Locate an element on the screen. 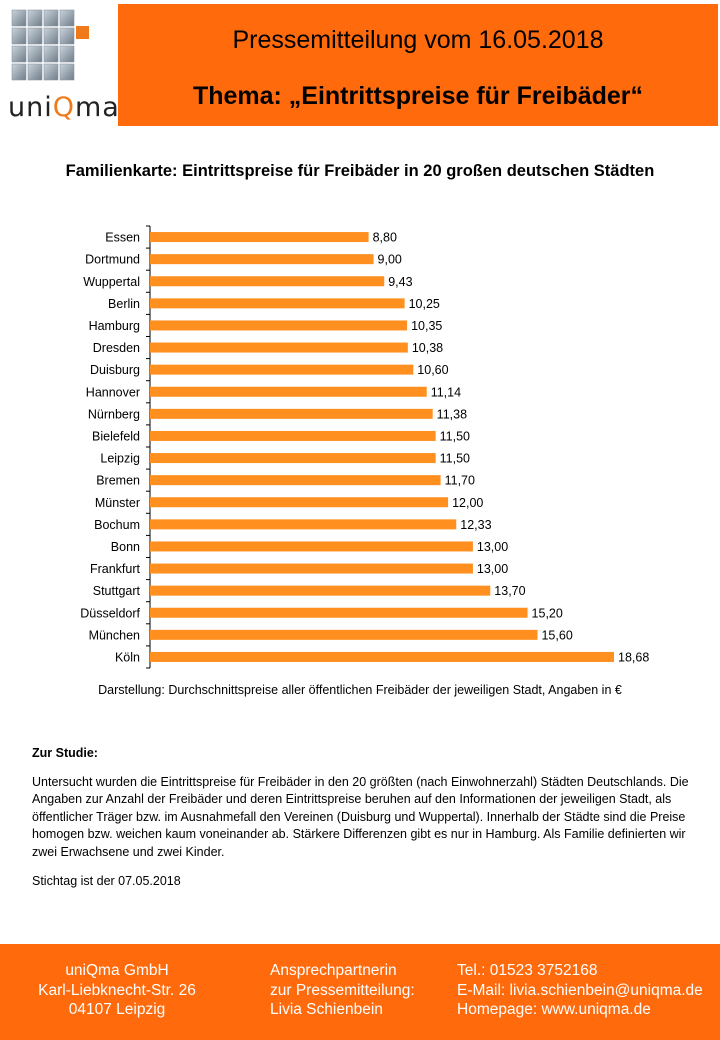 The height and width of the screenshot is (1040, 720). footer-contact-label-2: zur Pressemitteilung: is located at coordinates (342, 990).